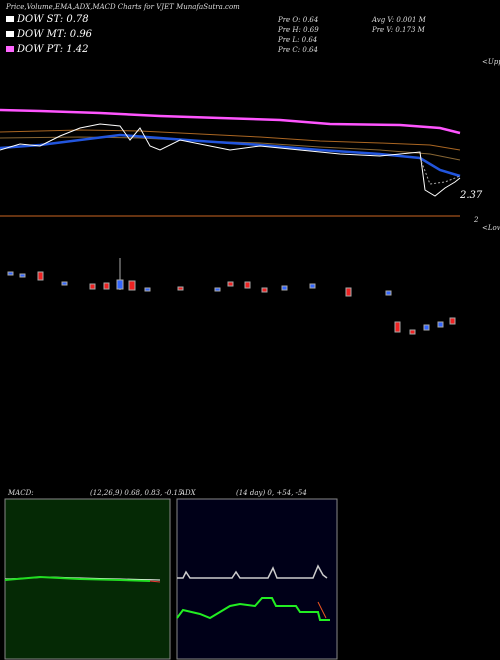 This screenshot has width=500, height=660. Describe the element at coordinates (297, 20) in the screenshot. I see `info-text: Pre O: 0.64` at that location.